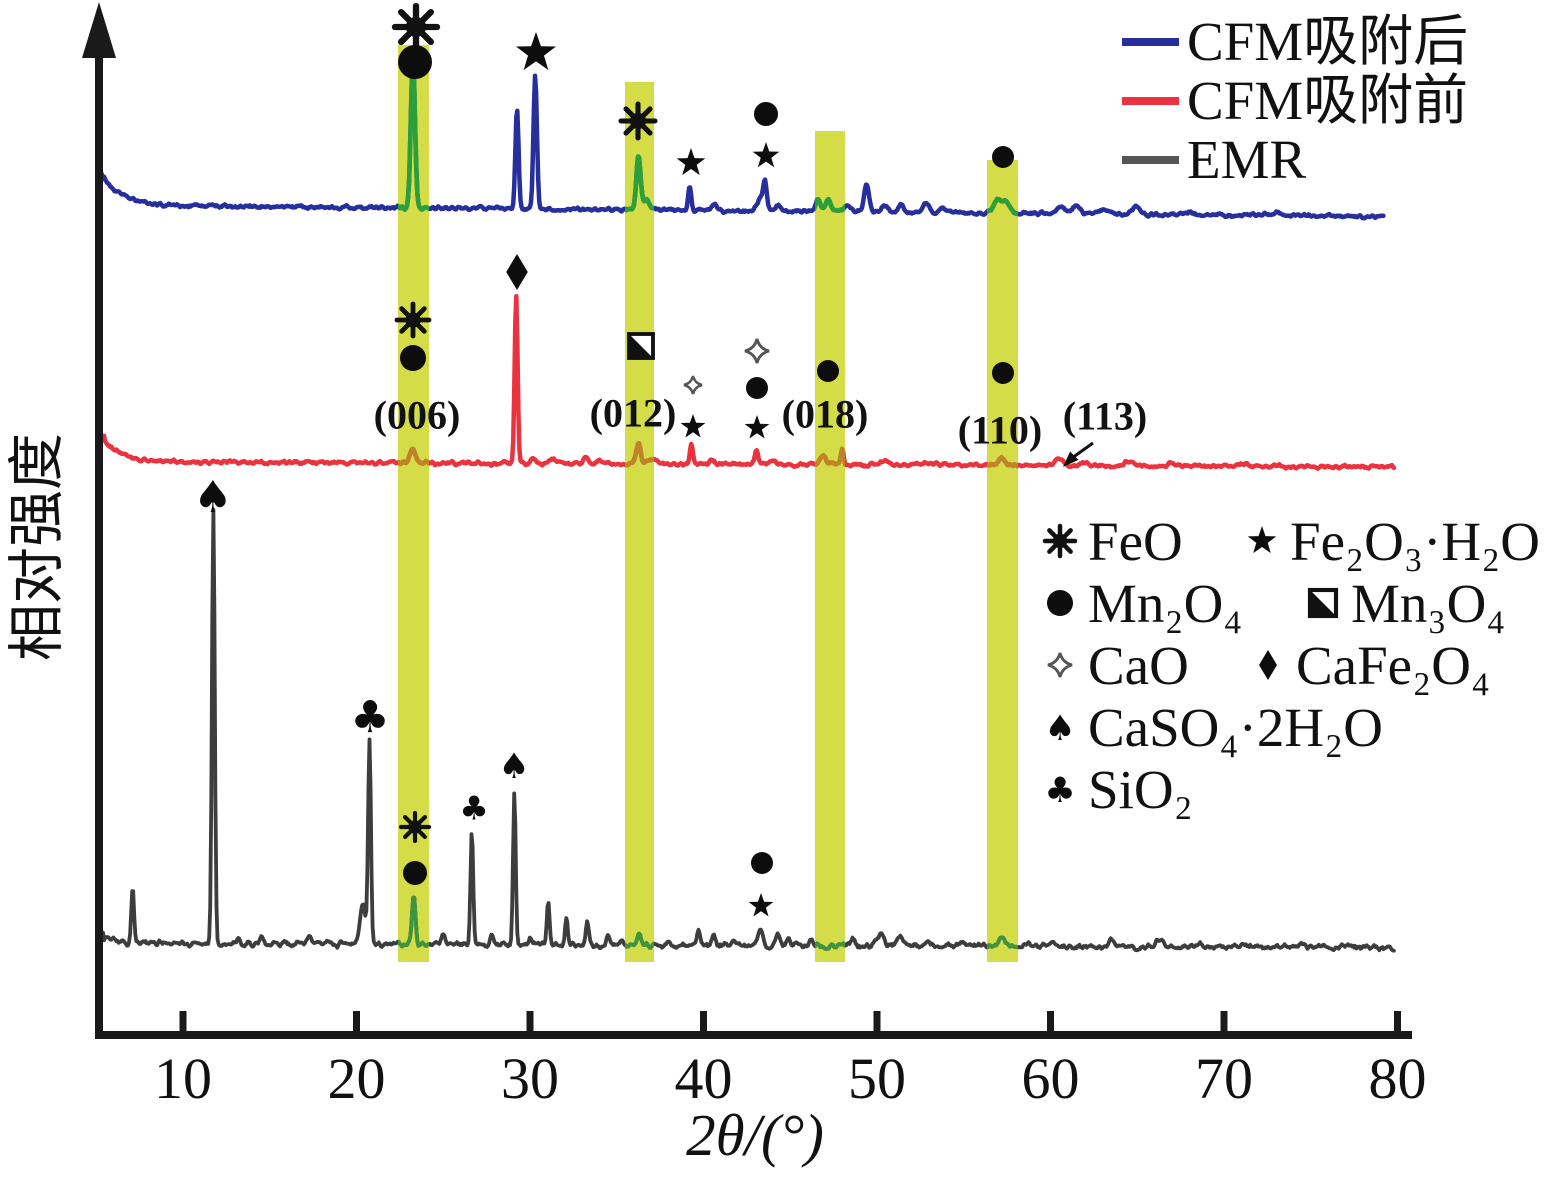 The image size is (1559, 1181). I want to click on phase-row-5: ♣ SiO₂, so click(1289, 789).